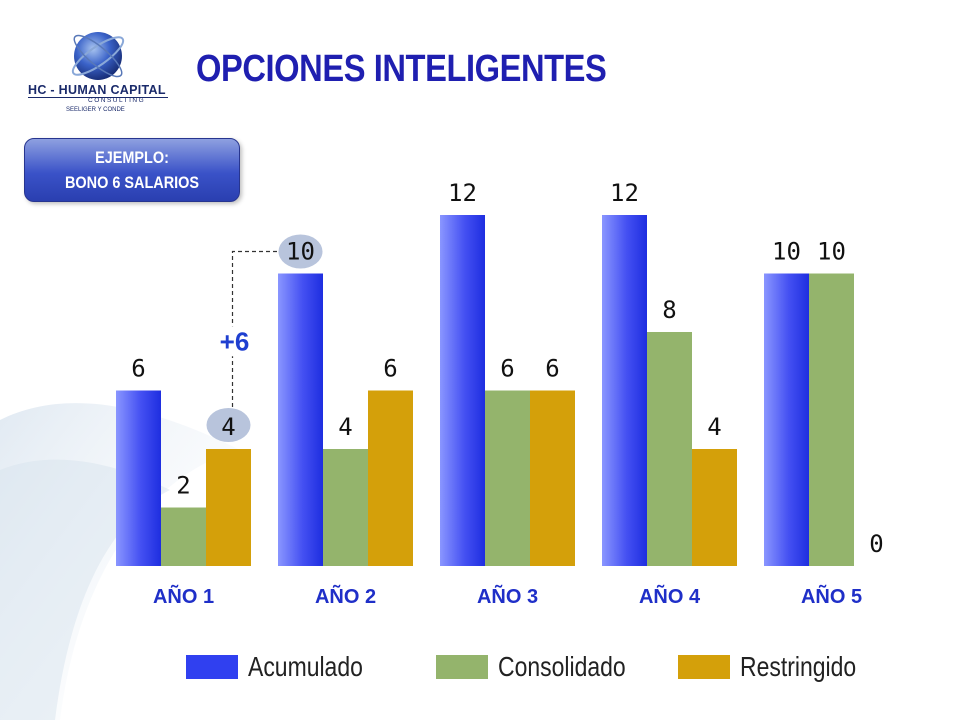 Image resolution: width=960 pixels, height=720 pixels. I want to click on value-label-consolidado-ano-5: 10, so click(831, 252).